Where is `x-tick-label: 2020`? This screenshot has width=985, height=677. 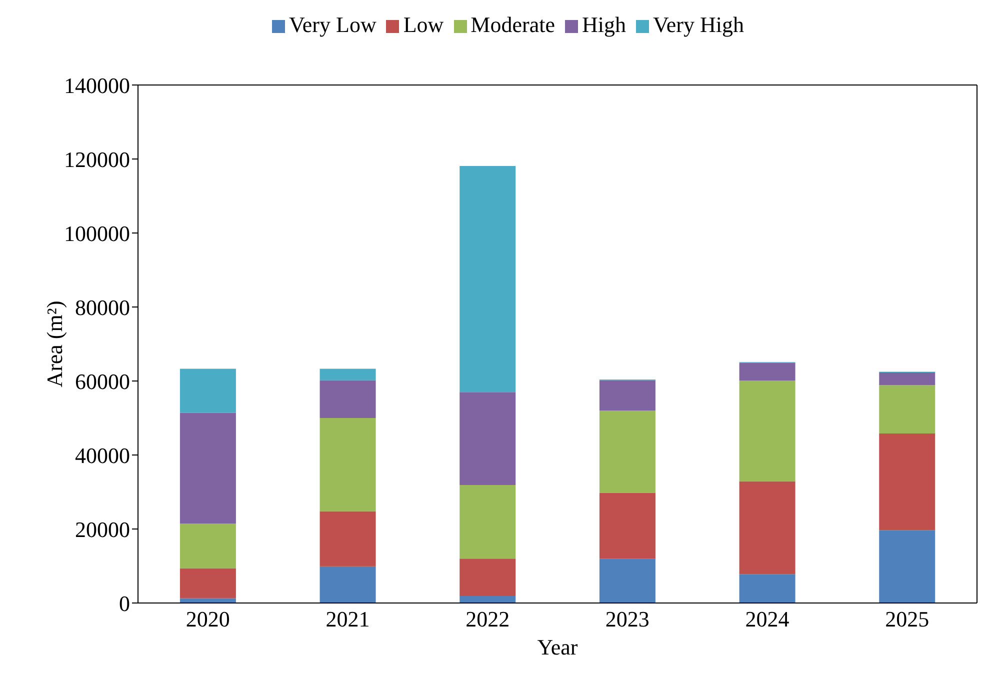
x-tick-label: 2020 is located at coordinates (208, 619).